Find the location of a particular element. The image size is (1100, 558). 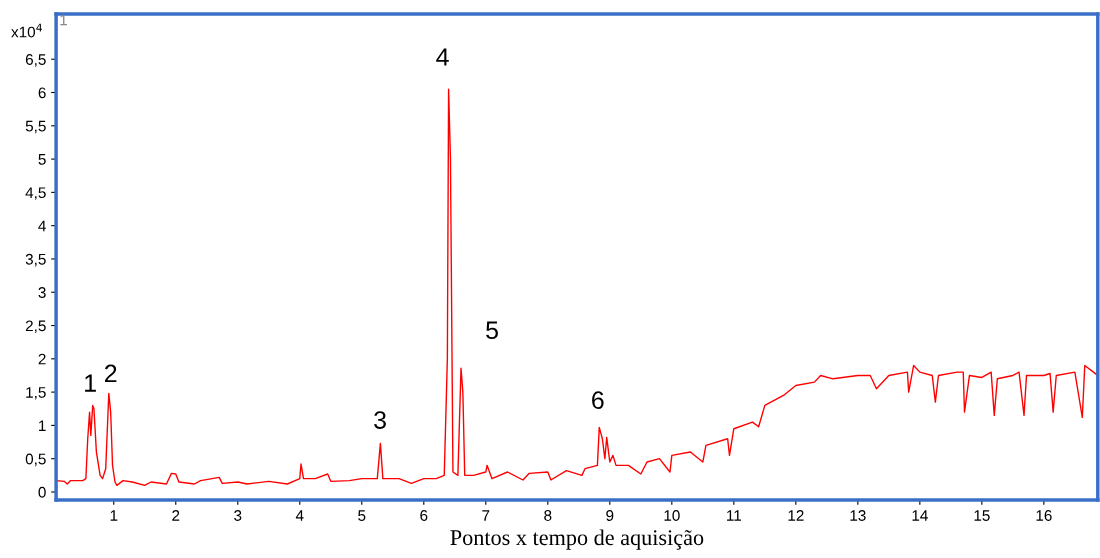

annotation: 3 is located at coordinates (380, 420).